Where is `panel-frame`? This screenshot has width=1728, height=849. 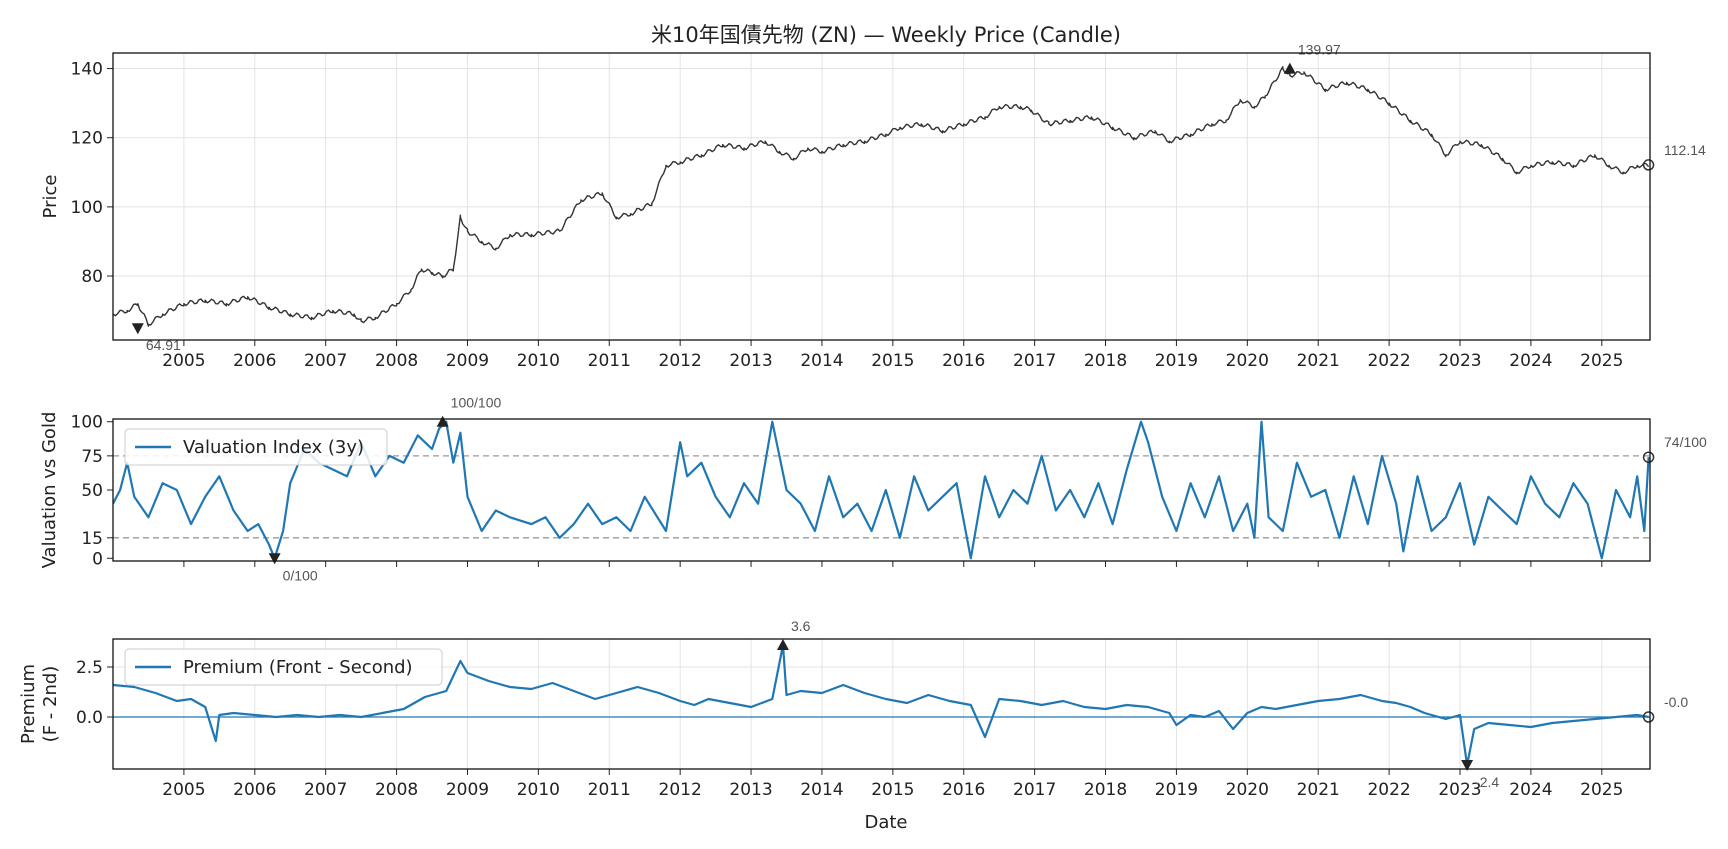 panel-frame is located at coordinates (881, 704).